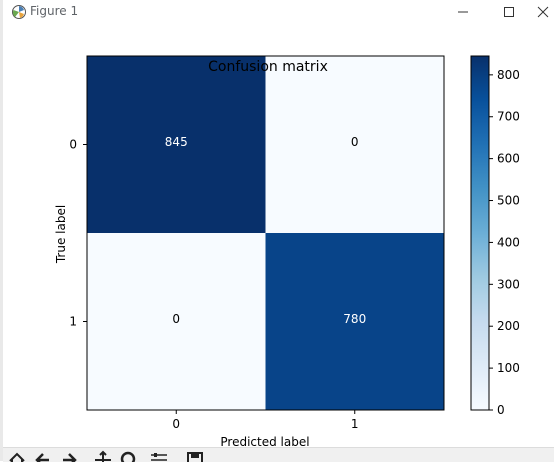  I want to click on colorbar-tick-label: 200, so click(508, 326).